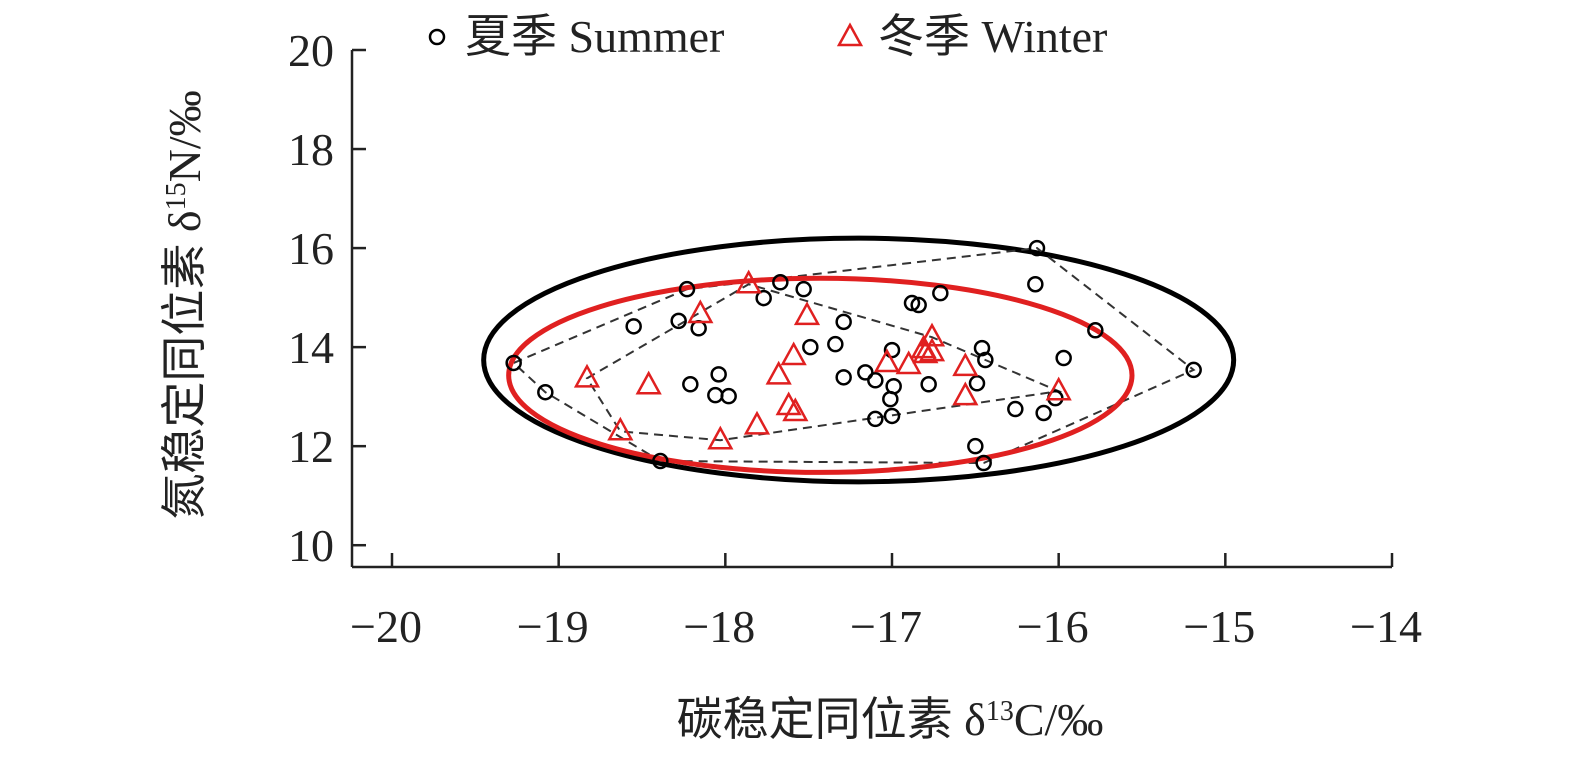 This screenshot has width=1575, height=758. I want to click on superscript: 15, so click(176, 196).